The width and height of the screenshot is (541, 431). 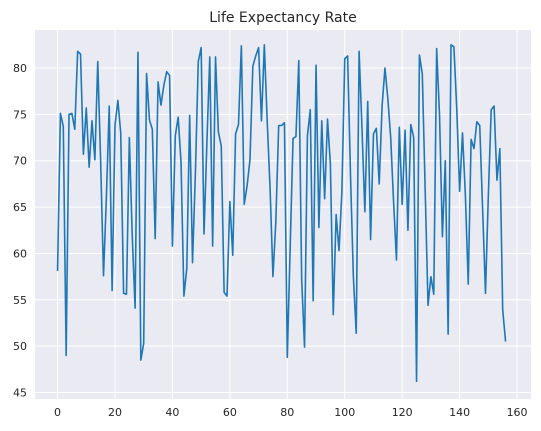 What do you see at coordinates (287, 412) in the screenshot?
I see `x-tick-label: 80` at bounding box center [287, 412].